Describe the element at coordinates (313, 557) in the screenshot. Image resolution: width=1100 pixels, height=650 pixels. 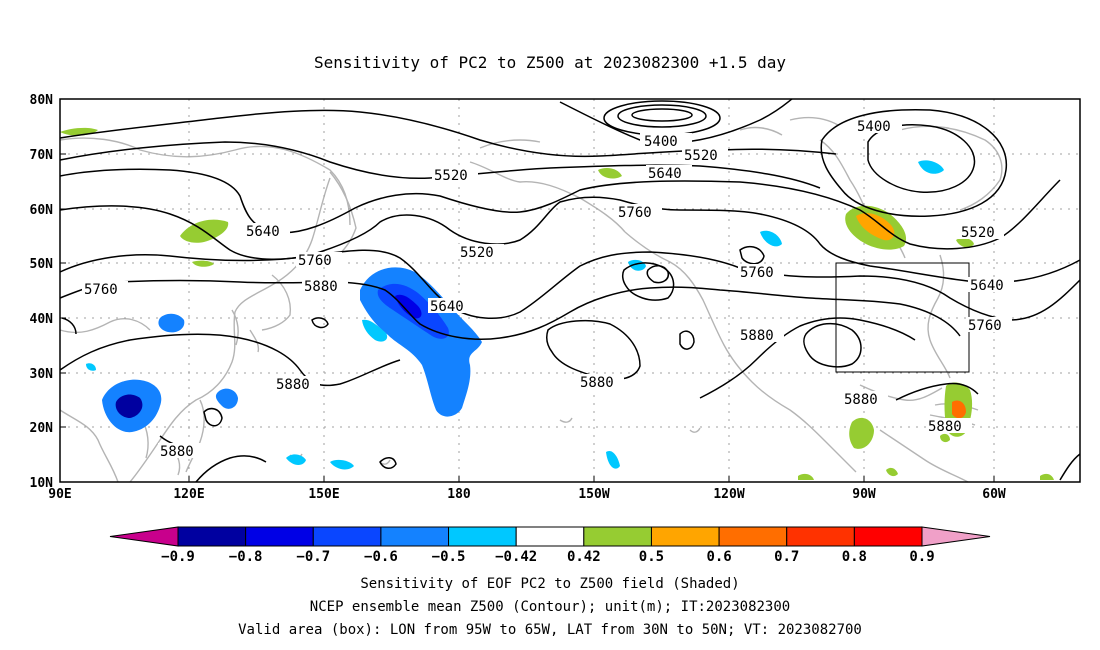
I see `colorbar-tick-label: −0.7` at that location.